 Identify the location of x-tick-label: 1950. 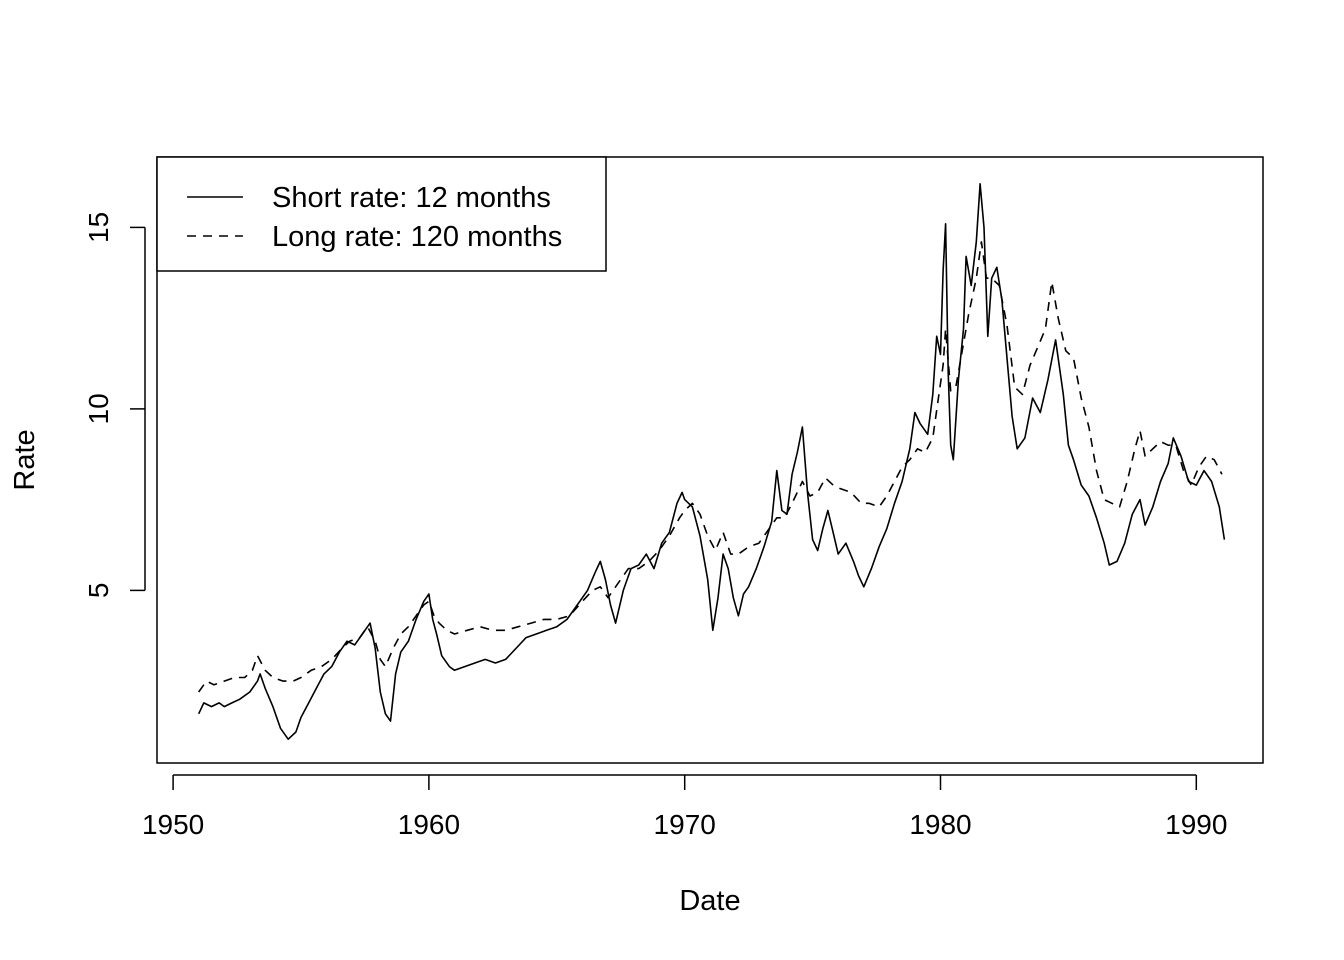
(173, 824).